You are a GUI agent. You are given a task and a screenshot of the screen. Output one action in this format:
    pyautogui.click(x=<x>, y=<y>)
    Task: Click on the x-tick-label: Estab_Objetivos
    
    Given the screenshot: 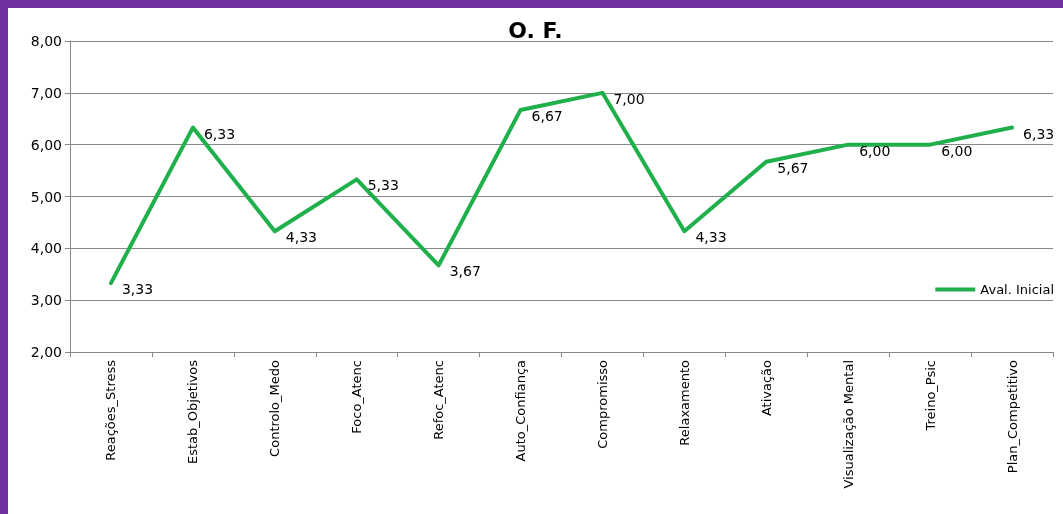 What is the action you would take?
    pyautogui.click(x=193, y=412)
    